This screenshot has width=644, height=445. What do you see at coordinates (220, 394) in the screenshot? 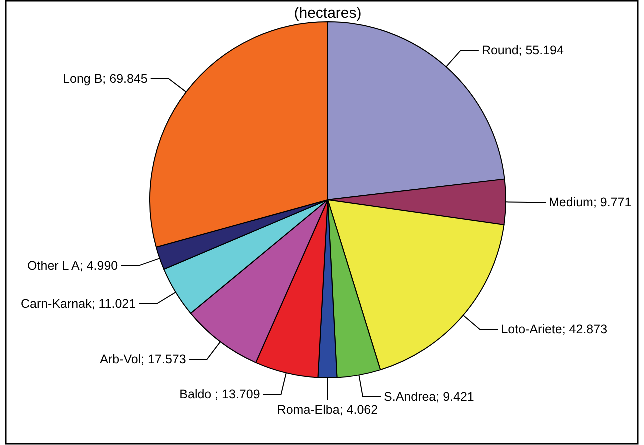
I see `slice-label: Baldo ; 13.709` at bounding box center [220, 394].